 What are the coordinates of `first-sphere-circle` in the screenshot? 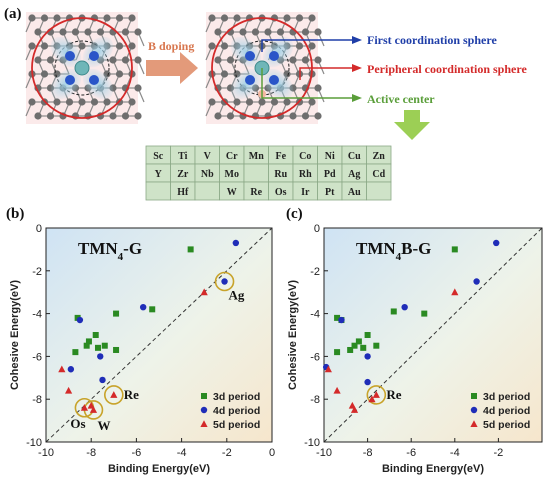 It's located at (82, 68).